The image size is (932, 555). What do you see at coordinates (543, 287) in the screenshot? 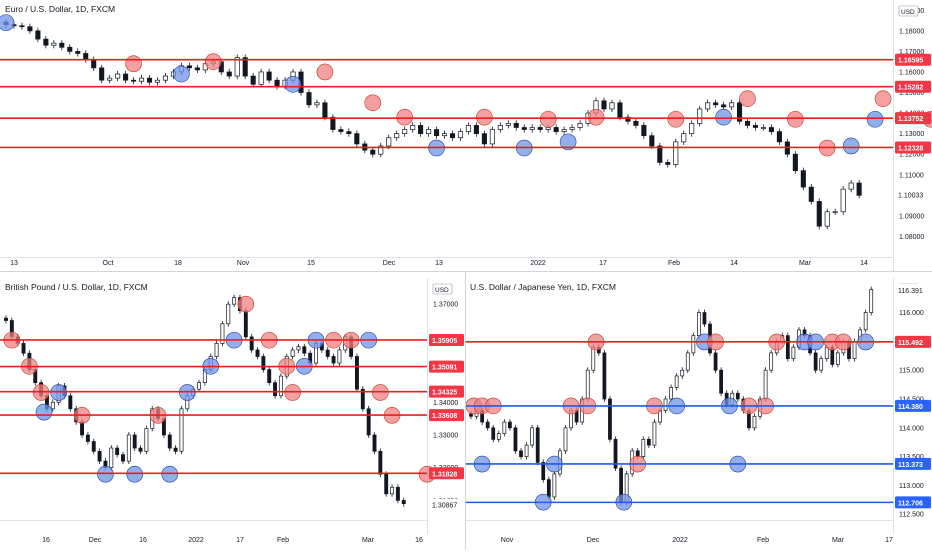
I see `chart-title: U.S. Dollar / Japanese Yen, 1D, FXCM` at bounding box center [543, 287].